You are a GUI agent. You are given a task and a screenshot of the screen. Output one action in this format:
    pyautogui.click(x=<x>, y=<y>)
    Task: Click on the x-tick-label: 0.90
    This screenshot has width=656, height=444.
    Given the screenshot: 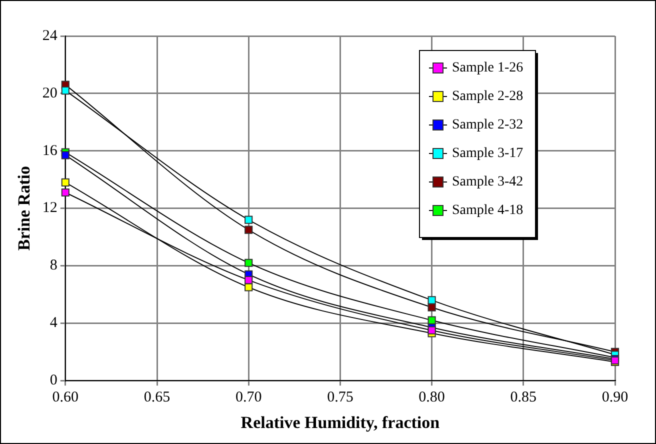 What is the action you would take?
    pyautogui.click(x=615, y=398)
    